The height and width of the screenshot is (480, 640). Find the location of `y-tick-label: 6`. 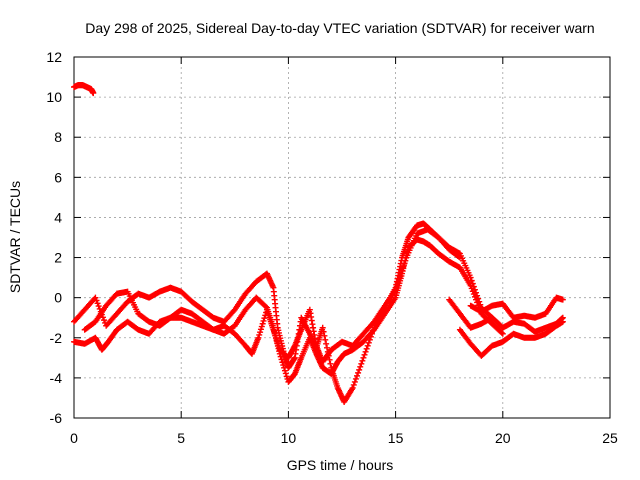

y-tick-label: 6 is located at coordinates (58, 177).